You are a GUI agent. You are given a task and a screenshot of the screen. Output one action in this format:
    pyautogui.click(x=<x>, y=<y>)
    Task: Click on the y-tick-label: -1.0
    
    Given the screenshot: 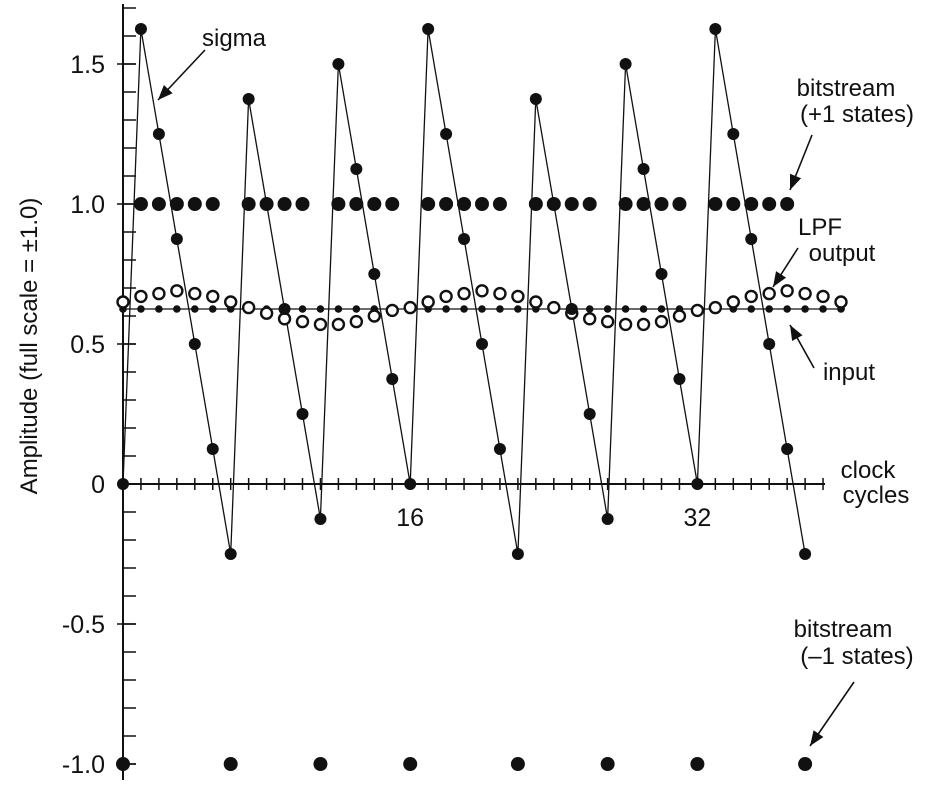 What is the action you would take?
    pyautogui.click(x=83, y=765)
    